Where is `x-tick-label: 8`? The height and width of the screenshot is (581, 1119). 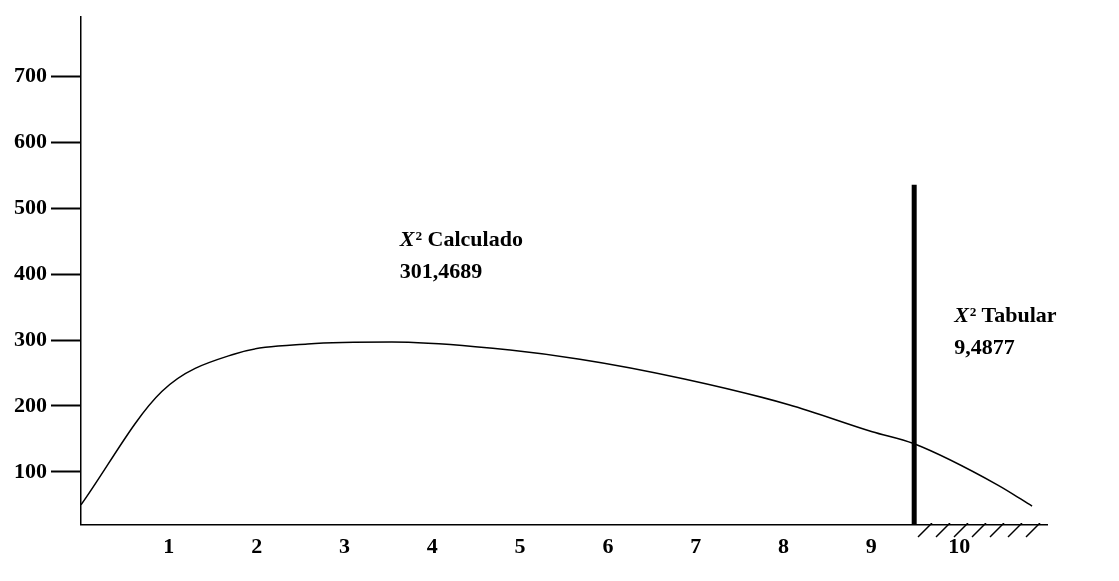
x-tick-label: 8 is located at coordinates (784, 546).